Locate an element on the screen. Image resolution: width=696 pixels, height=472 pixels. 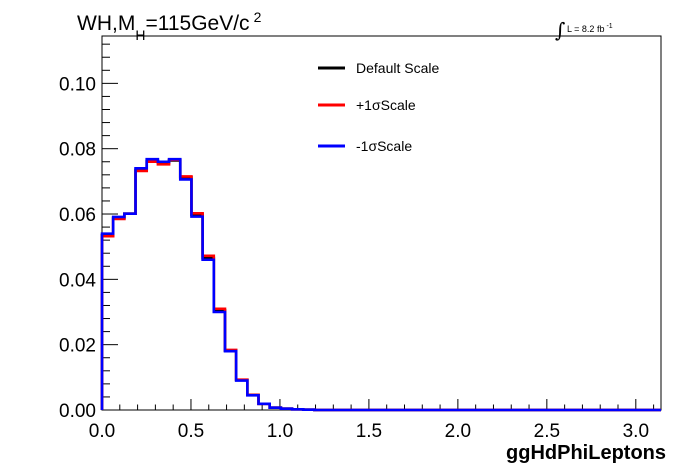
svg-text:WH,MH=115GeV/c2: WH,MH=115GeV/c 2 is located at coordinates (169, 26).